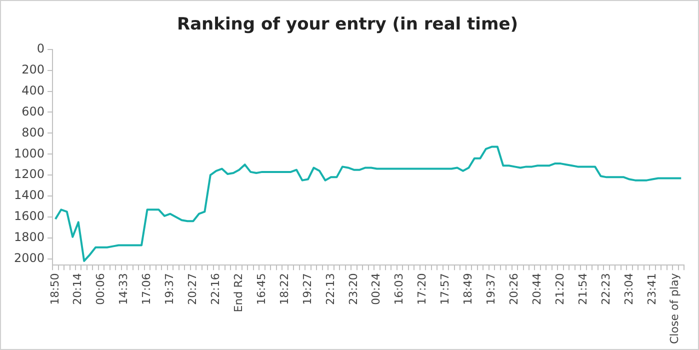 This screenshot has width=699, height=350. I want to click on x-tick-label: 22:16, so click(215, 289).